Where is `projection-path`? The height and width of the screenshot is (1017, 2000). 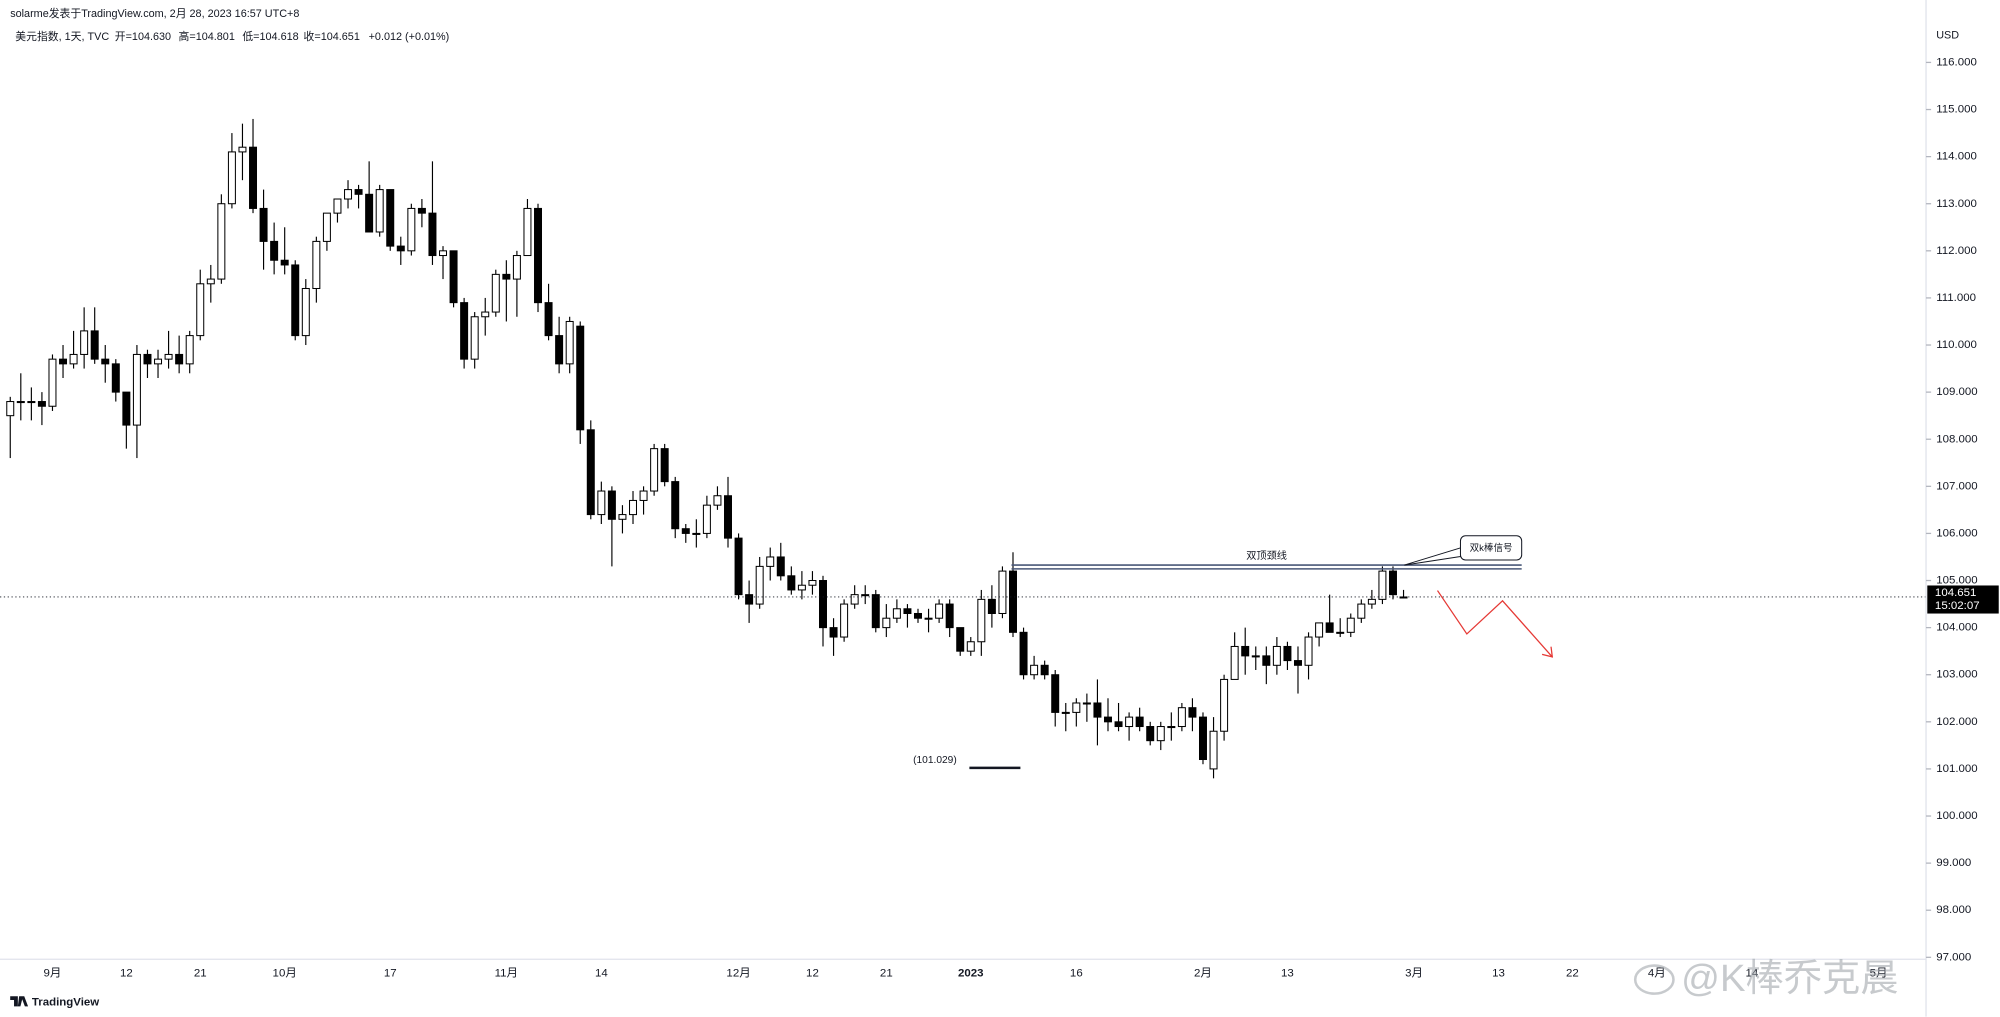
projection-path is located at coordinates (1494, 624).